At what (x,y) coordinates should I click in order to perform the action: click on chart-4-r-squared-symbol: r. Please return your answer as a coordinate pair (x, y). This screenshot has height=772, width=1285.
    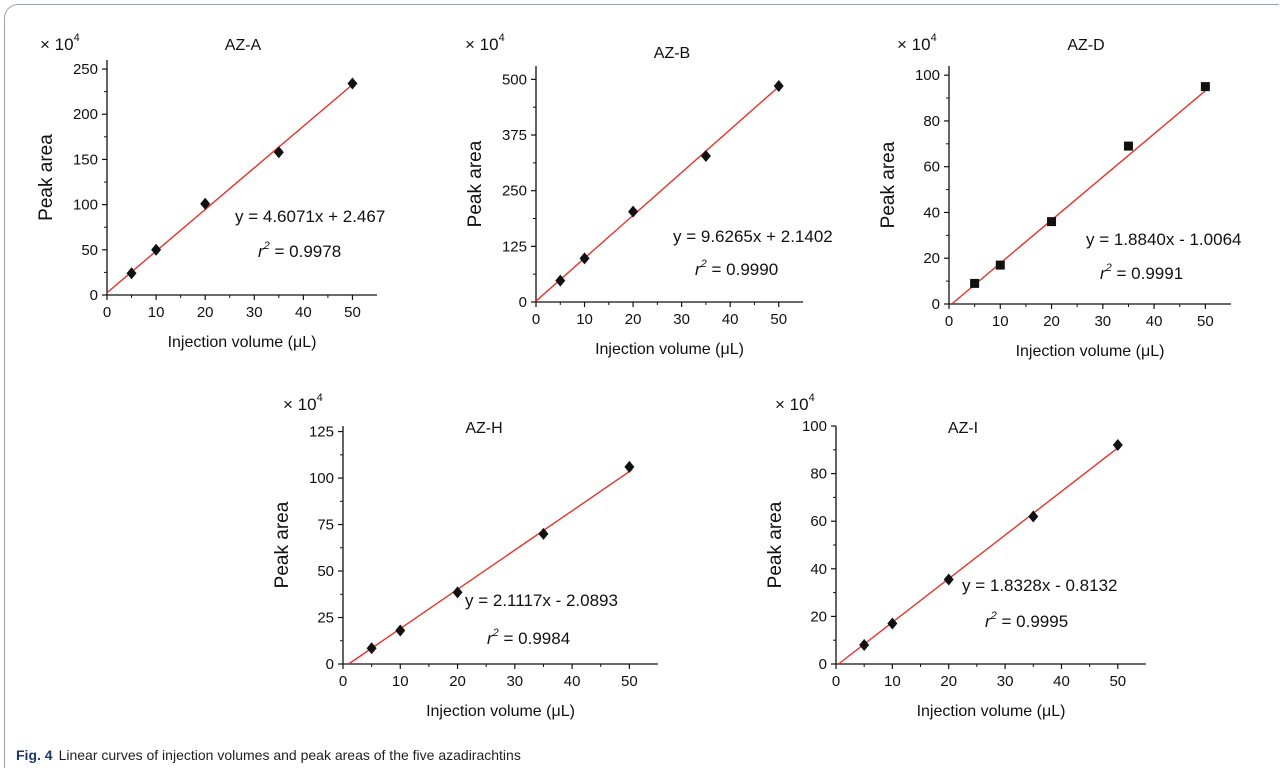
    Looking at the image, I should click on (988, 621).